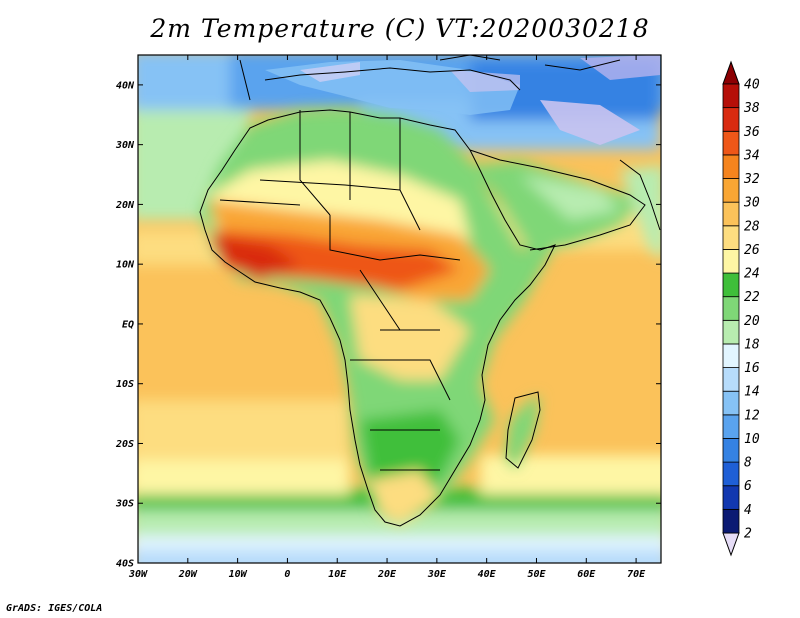  Describe the element at coordinates (752, 439) in the screenshot. I see `colorbar-label: 10` at that location.